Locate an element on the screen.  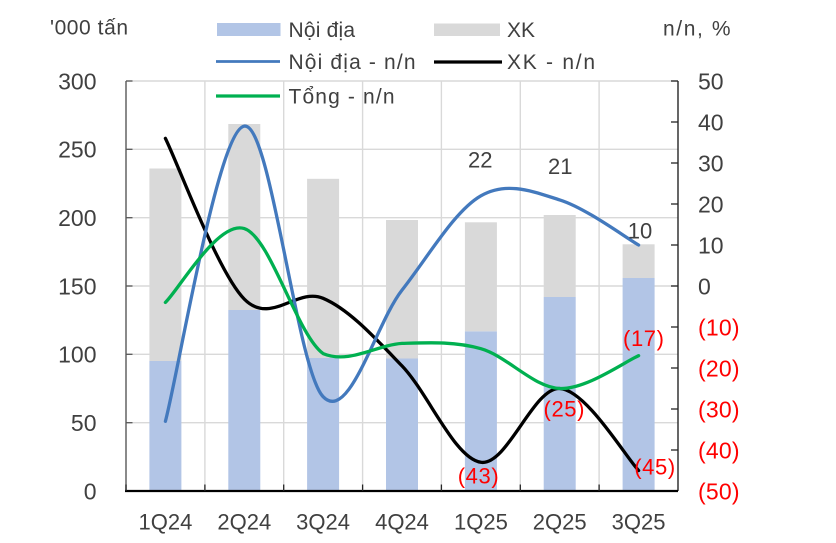
svg-text: 22 is located at coordinates (480, 160).